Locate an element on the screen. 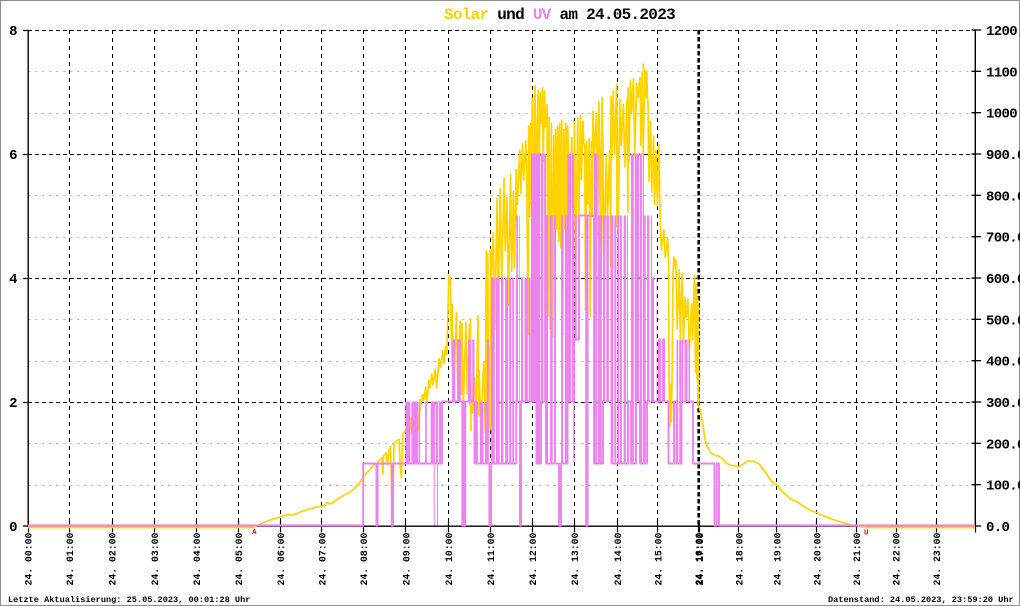 The image size is (1020, 606). svg-text: 1200 is located at coordinates (1001, 32).